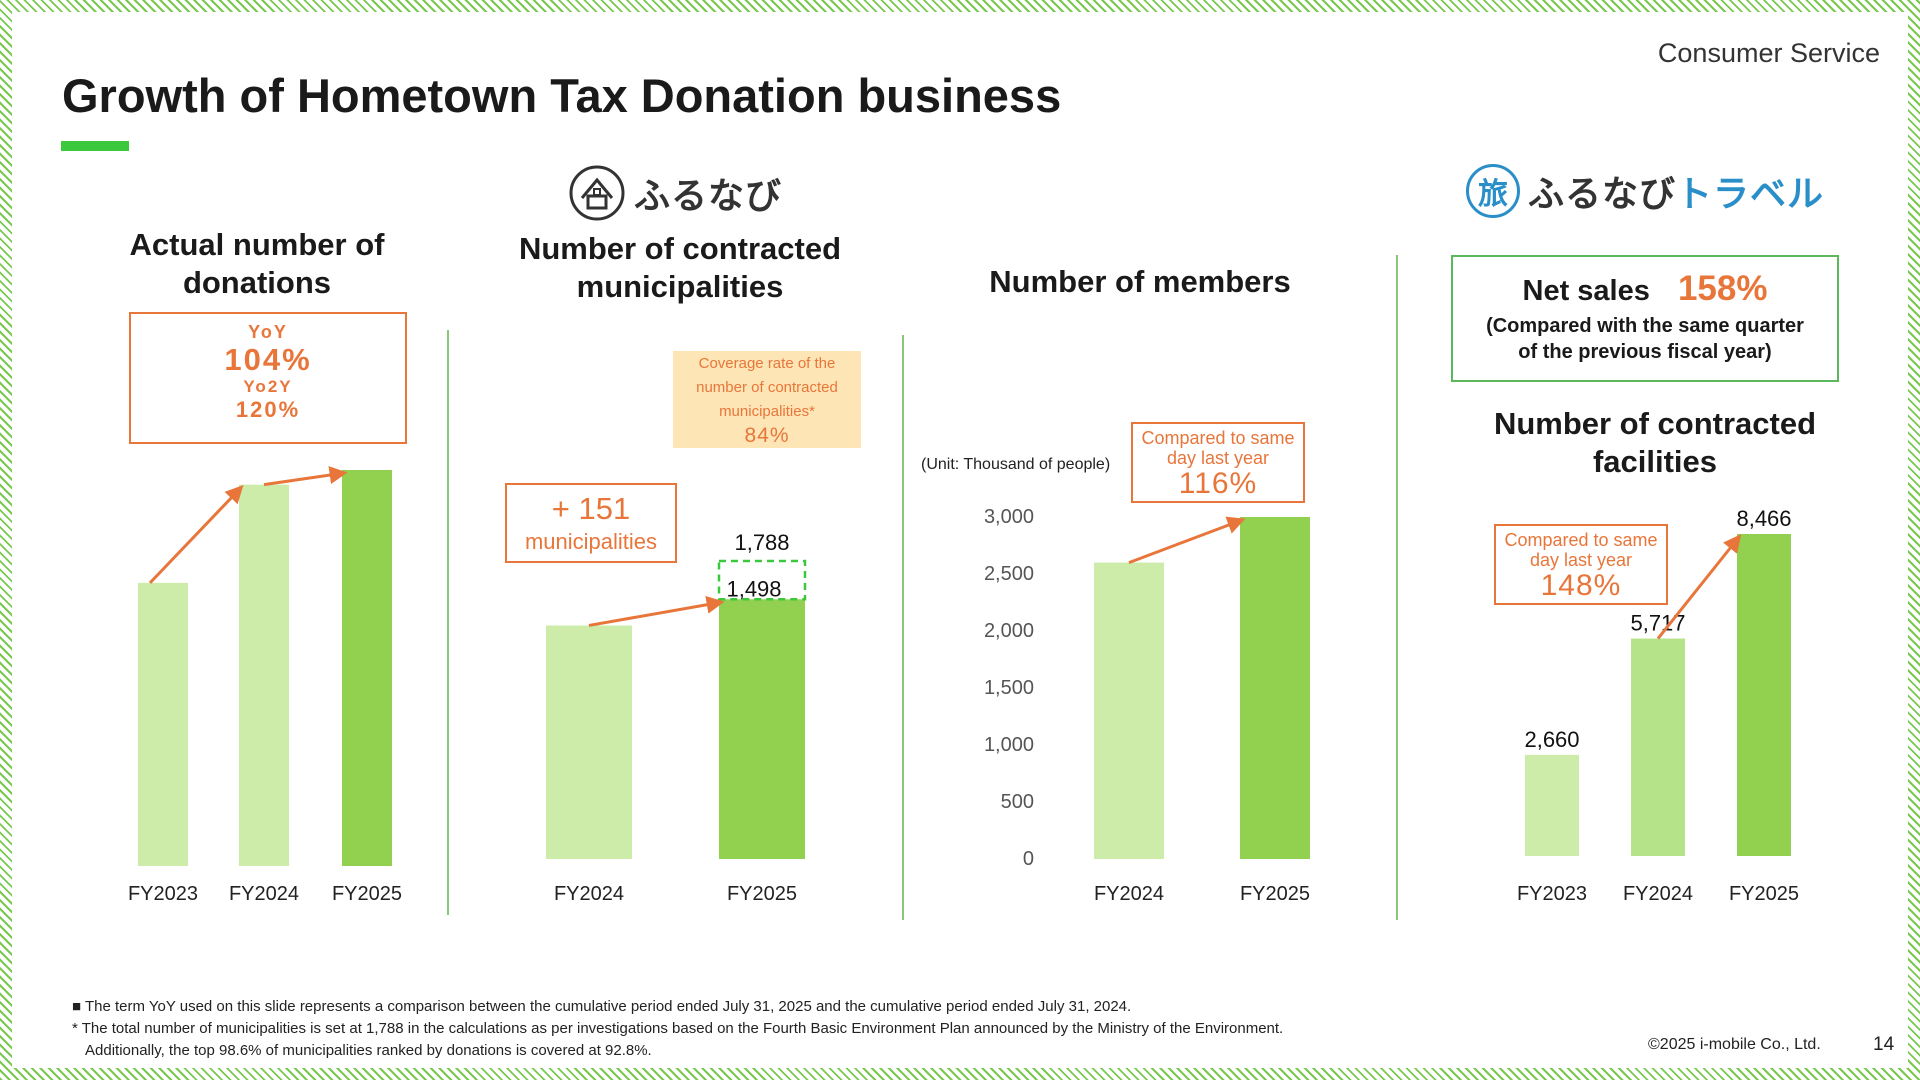 The image size is (1920, 1080). I want to click on copyright: ©2025 i-mobile Co., Ltd., so click(1734, 1044).